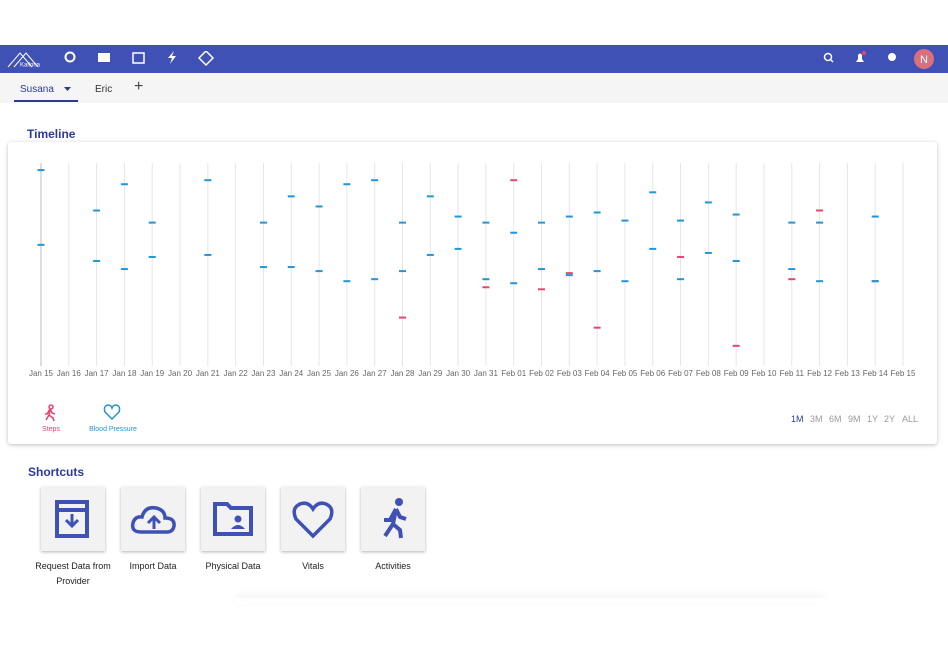  I want to click on section-title: Shortcuts, so click(56, 472).